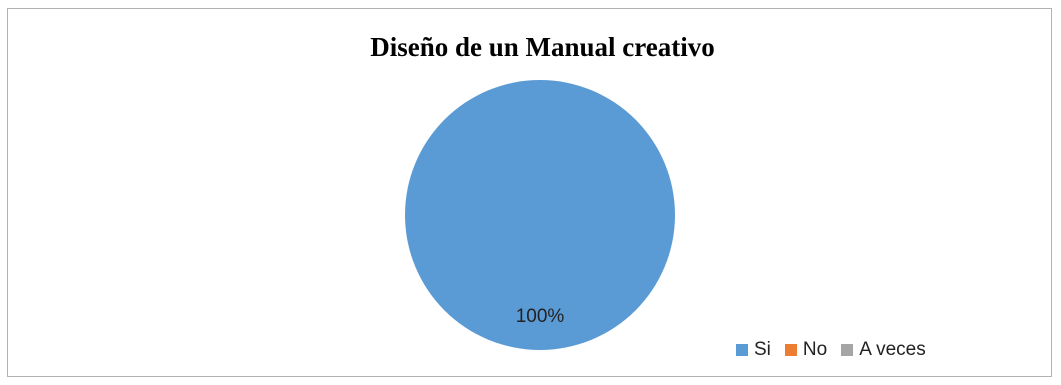 The image size is (1061, 385). I want to click on legend-item-no: No, so click(806, 350).